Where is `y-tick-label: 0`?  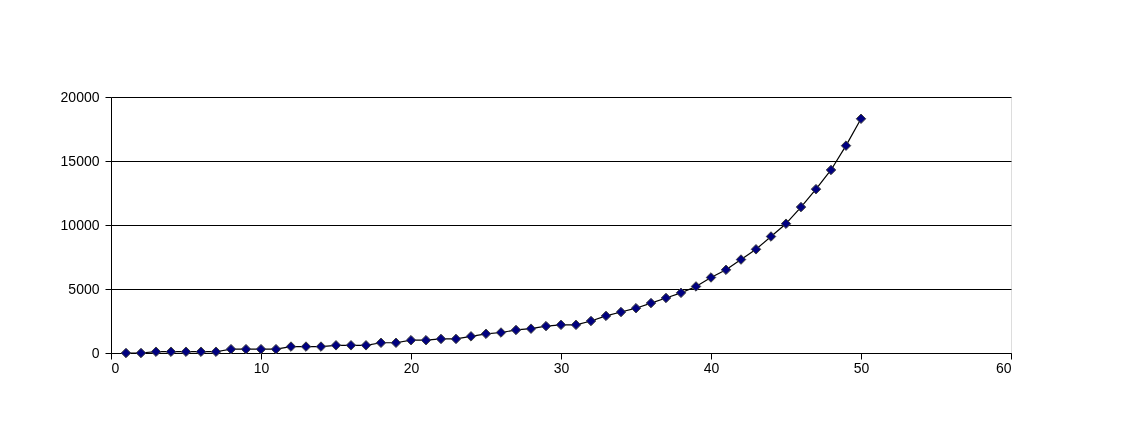 y-tick-label: 0 is located at coordinates (95, 352).